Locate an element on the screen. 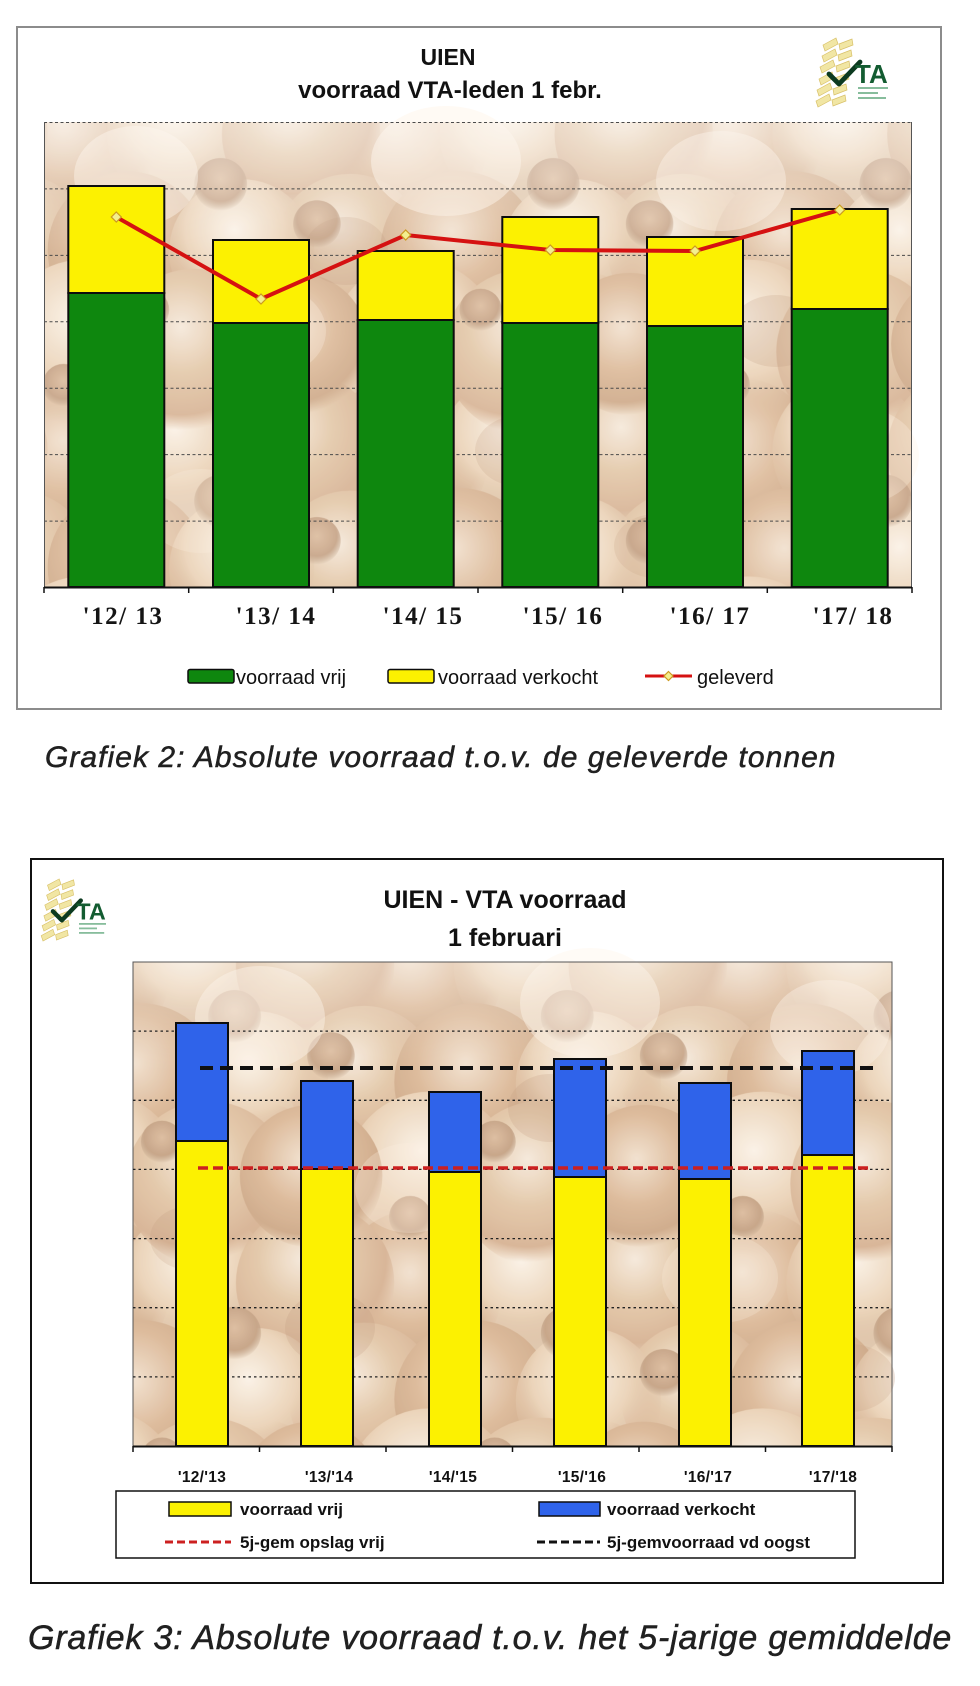  svg-text: '14/'15 is located at coordinates (453, 1477).